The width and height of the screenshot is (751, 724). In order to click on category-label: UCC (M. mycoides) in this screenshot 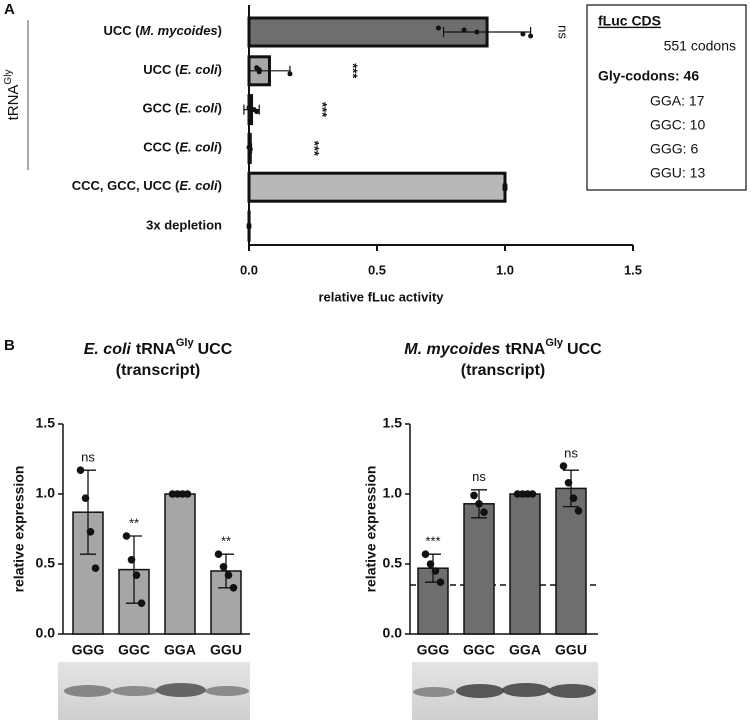, I will do `click(163, 30)`.